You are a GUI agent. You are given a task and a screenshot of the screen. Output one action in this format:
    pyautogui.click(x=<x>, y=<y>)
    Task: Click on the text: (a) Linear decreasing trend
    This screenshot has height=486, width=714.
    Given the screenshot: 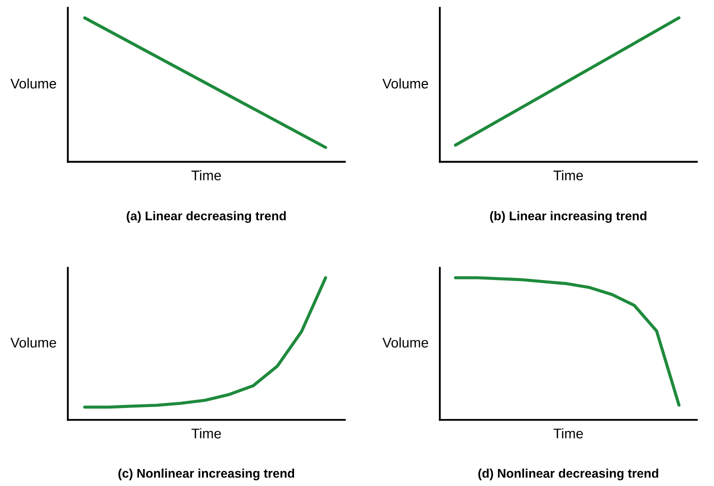 What is the action you would take?
    pyautogui.click(x=206, y=217)
    